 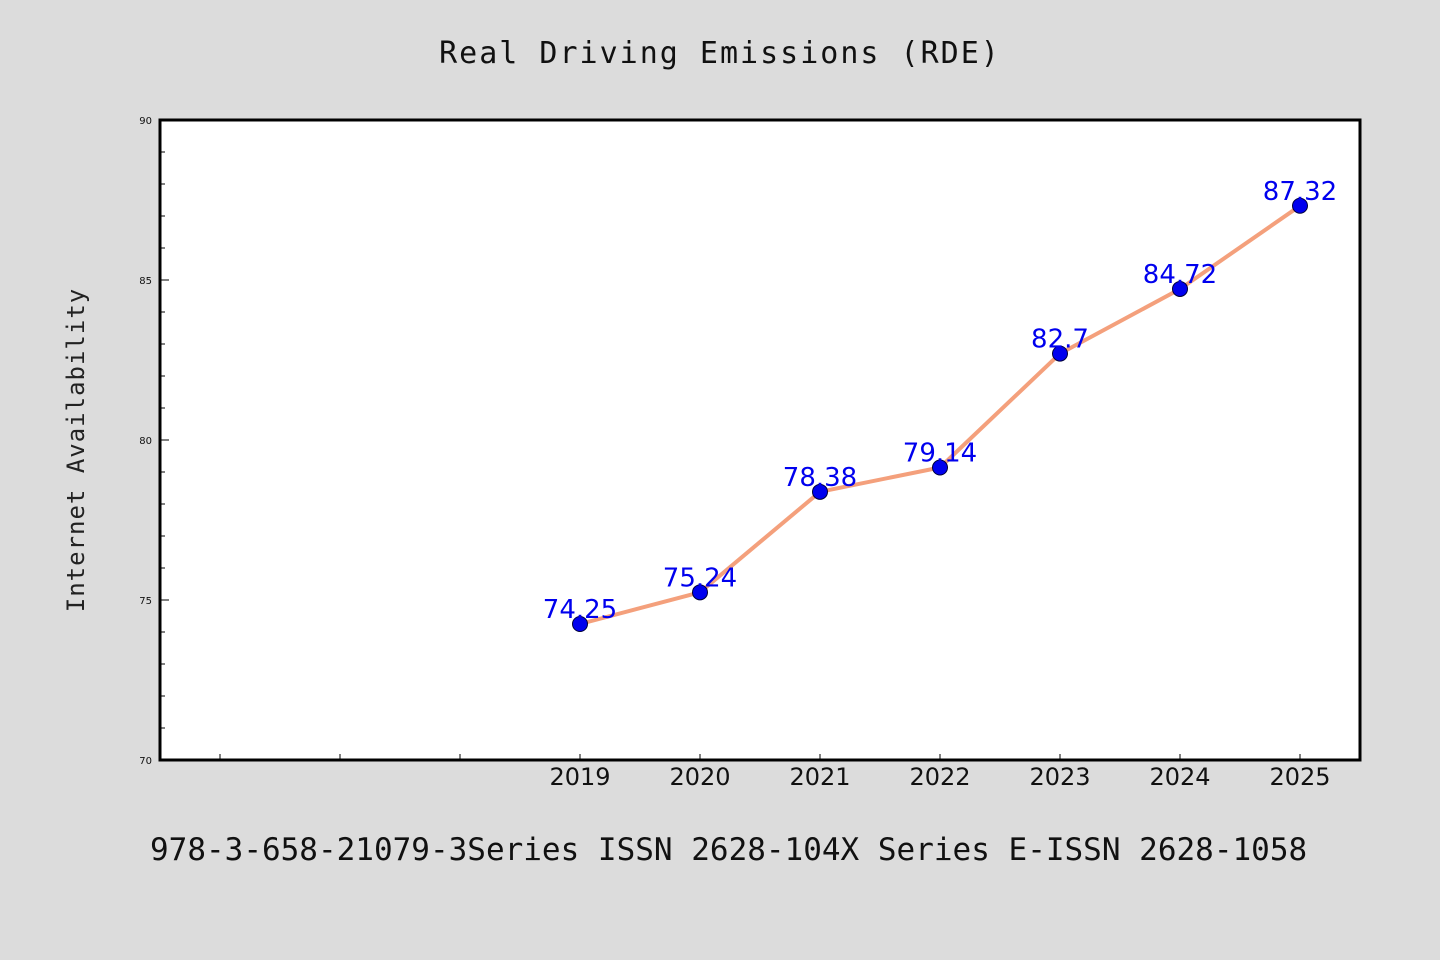 What do you see at coordinates (939, 777) in the screenshot?
I see `x-tick-label: 2022` at bounding box center [939, 777].